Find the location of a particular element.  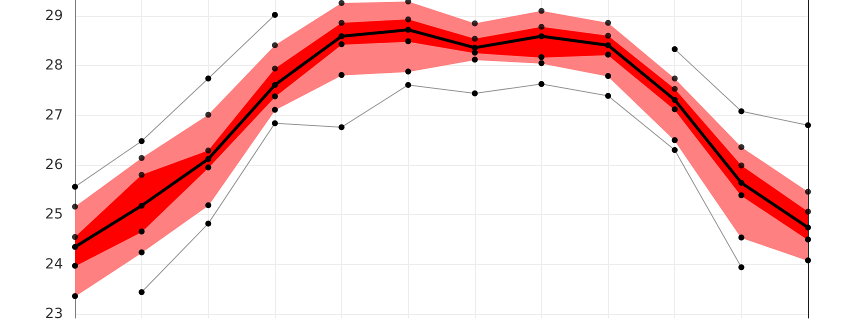

y-tick-label: 28 is located at coordinates (54, 66).